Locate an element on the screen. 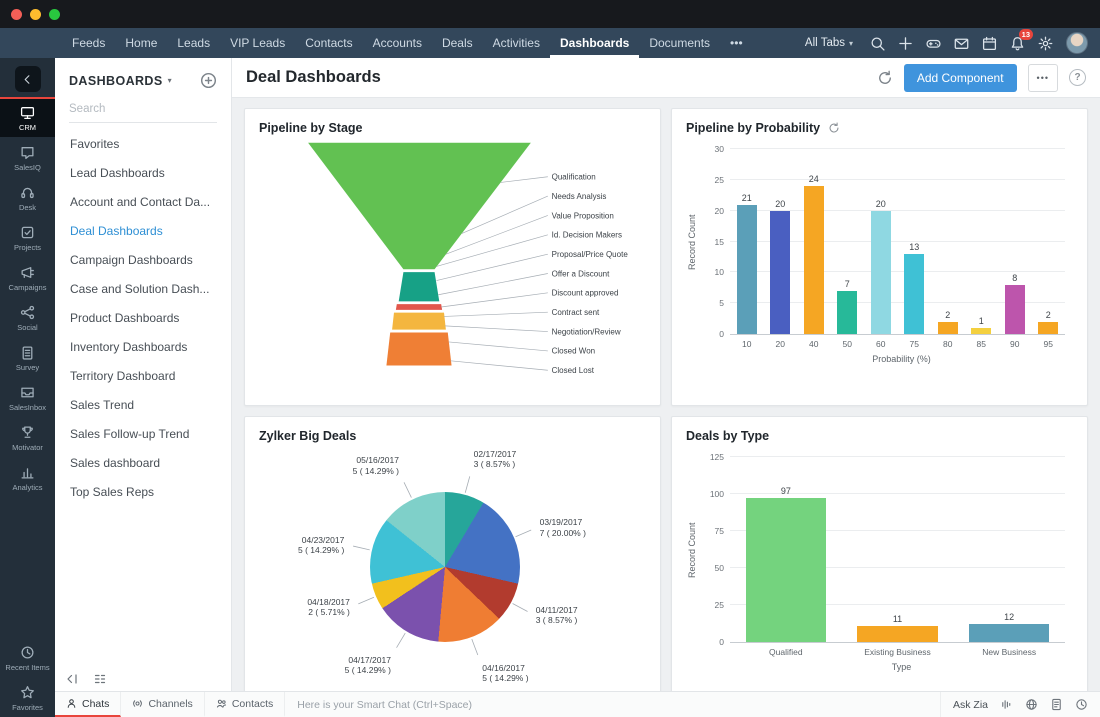 Image resolution: width=1100 pixels, height=717 pixels. history-icon is located at coordinates (1081, 704).